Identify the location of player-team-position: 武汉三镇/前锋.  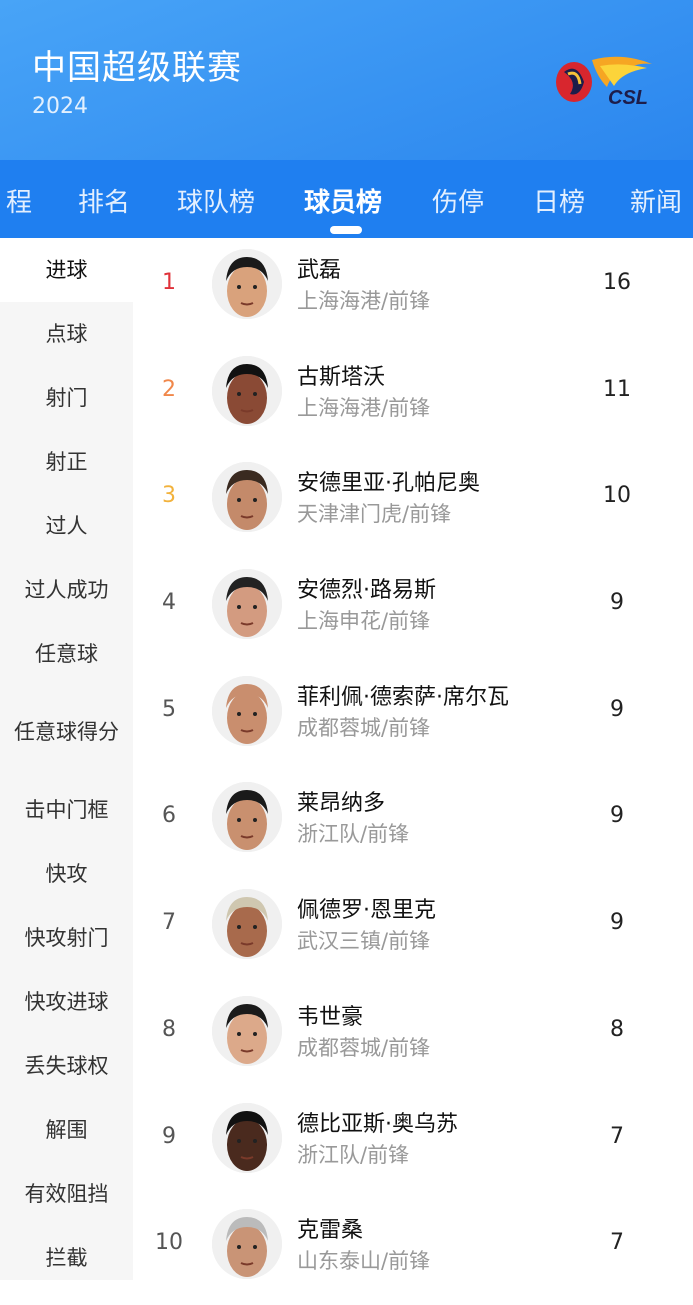
(364, 941).